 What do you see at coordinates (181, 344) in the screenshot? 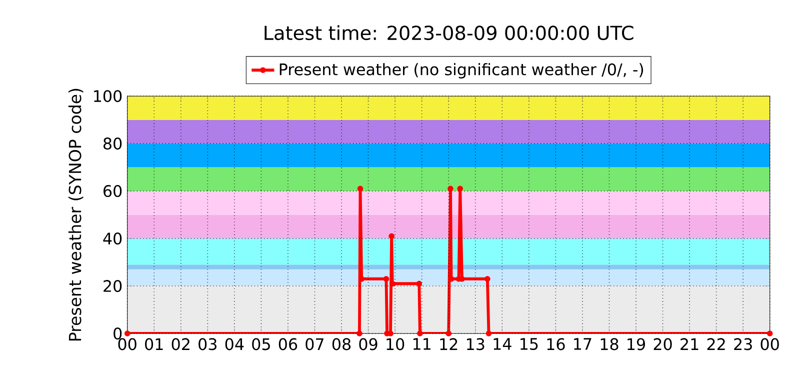
I see `x-tick-label: 02` at bounding box center [181, 344].